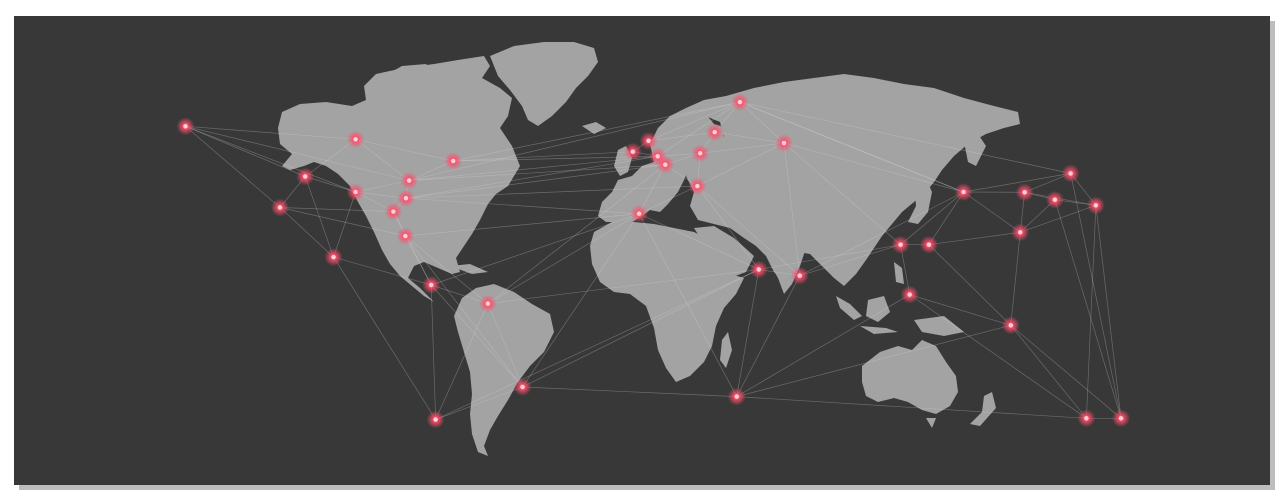 This screenshot has height=500, width=1284. I want to click on city-node-sydney, so click(1121, 418).